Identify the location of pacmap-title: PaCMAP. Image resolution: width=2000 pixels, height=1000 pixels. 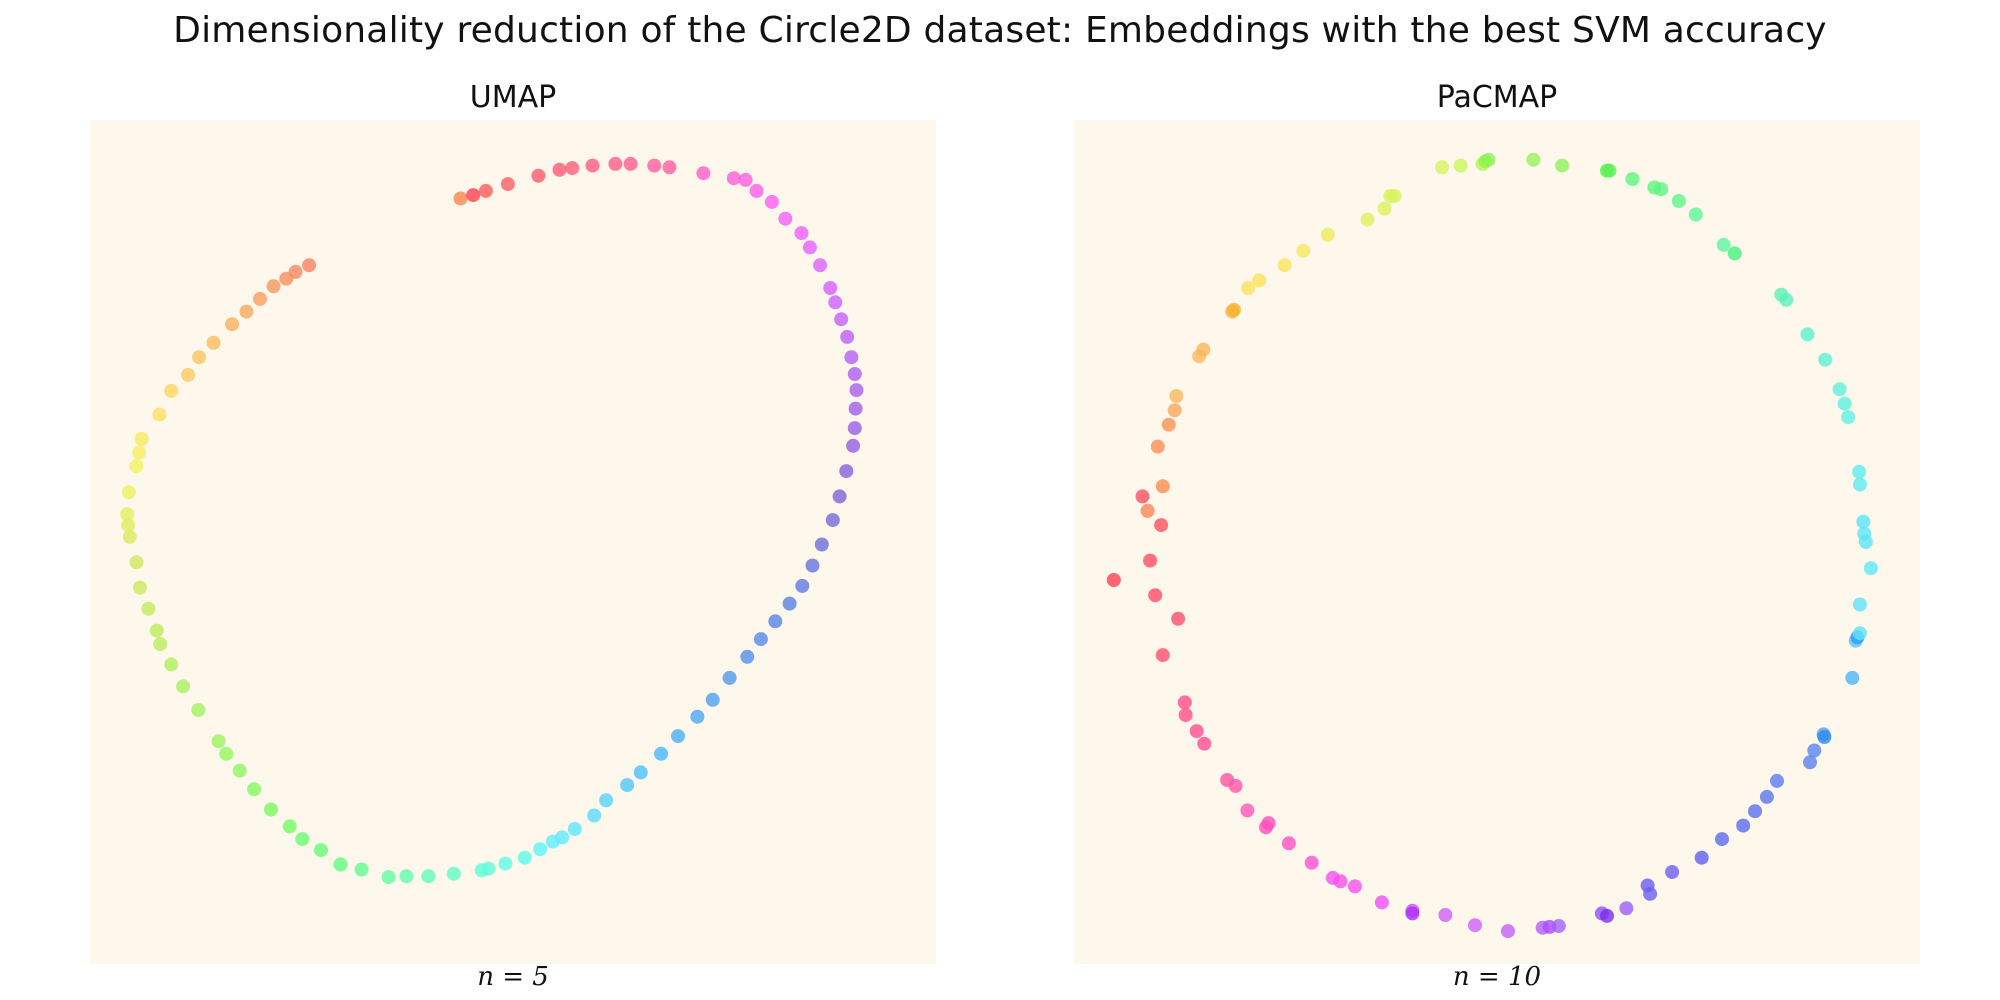
(1497, 97).